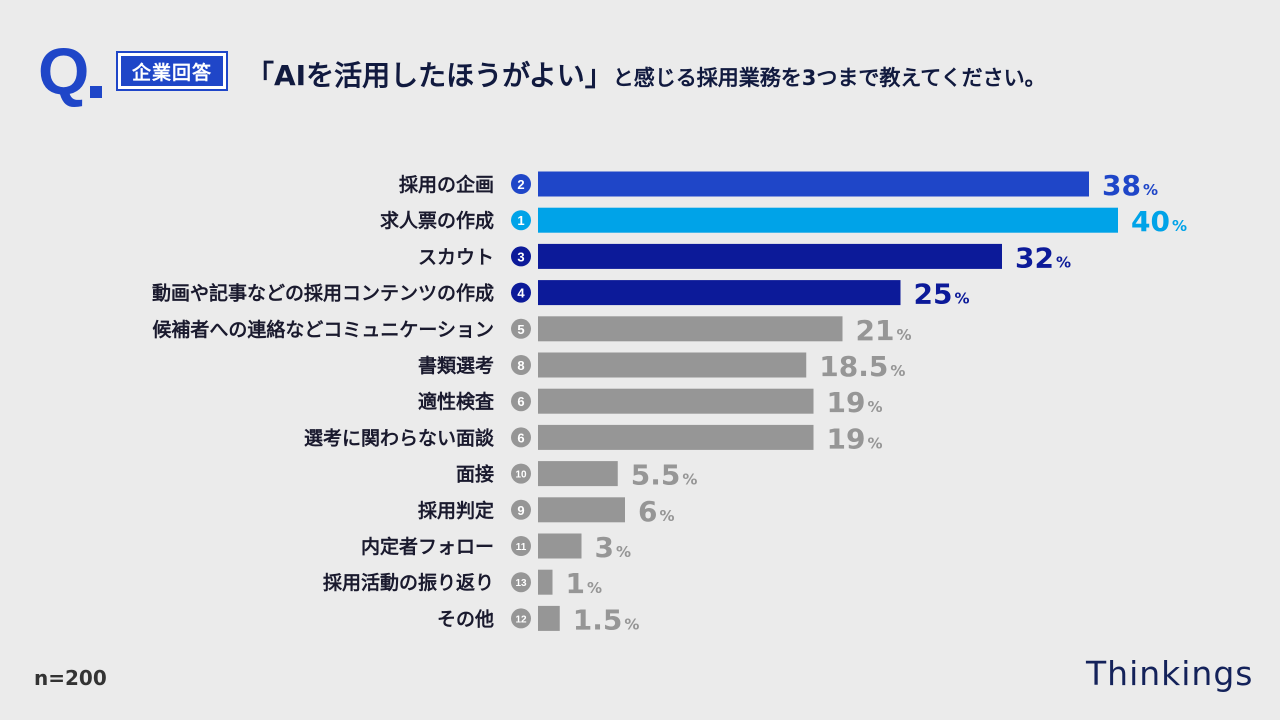 The height and width of the screenshot is (720, 1280). Describe the element at coordinates (598, 619) in the screenshot. I see `value-number: 1.5` at that location.